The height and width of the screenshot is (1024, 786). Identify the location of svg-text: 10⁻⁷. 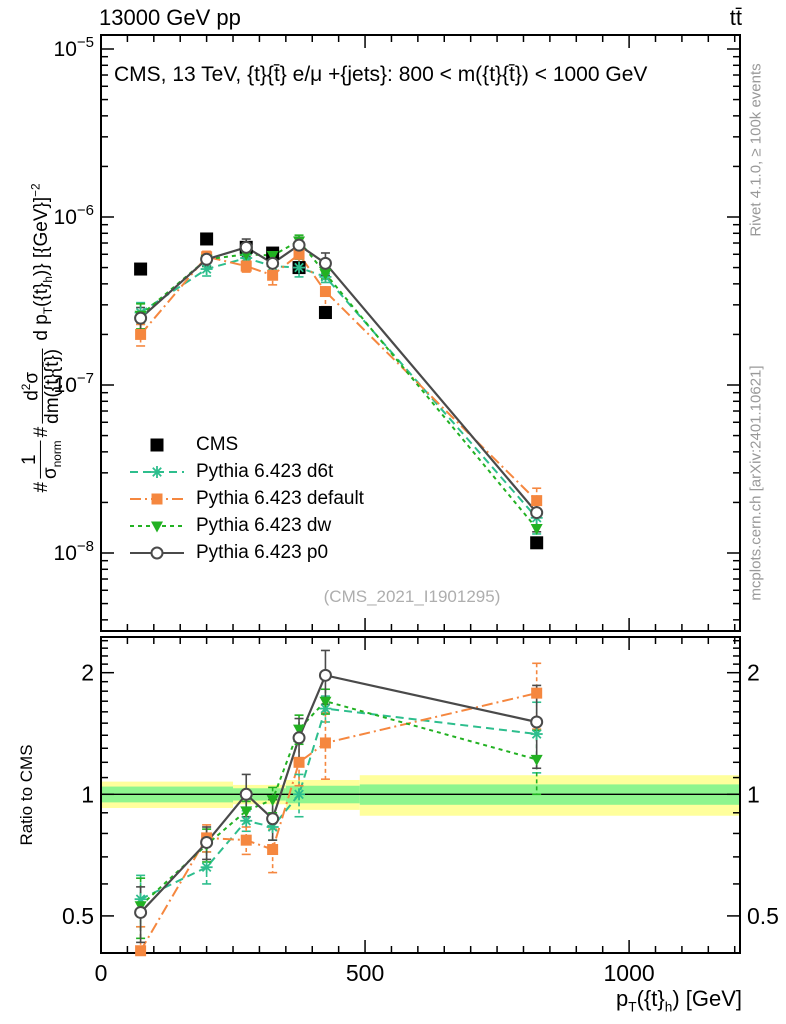
(74, 383).